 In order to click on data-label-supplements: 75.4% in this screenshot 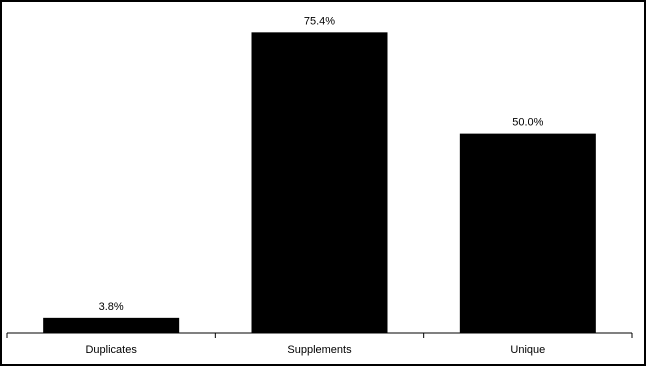, I will do `click(319, 21)`.